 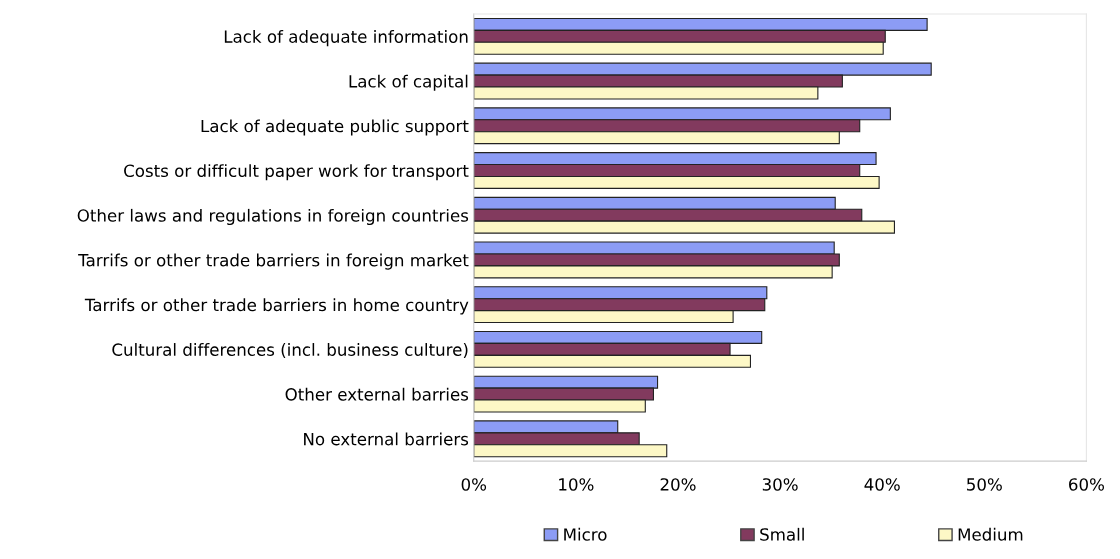 What do you see at coordinates (273, 261) in the screenshot?
I see `y-tick-label: Tarrifs or other trade barriers in foreign market` at bounding box center [273, 261].